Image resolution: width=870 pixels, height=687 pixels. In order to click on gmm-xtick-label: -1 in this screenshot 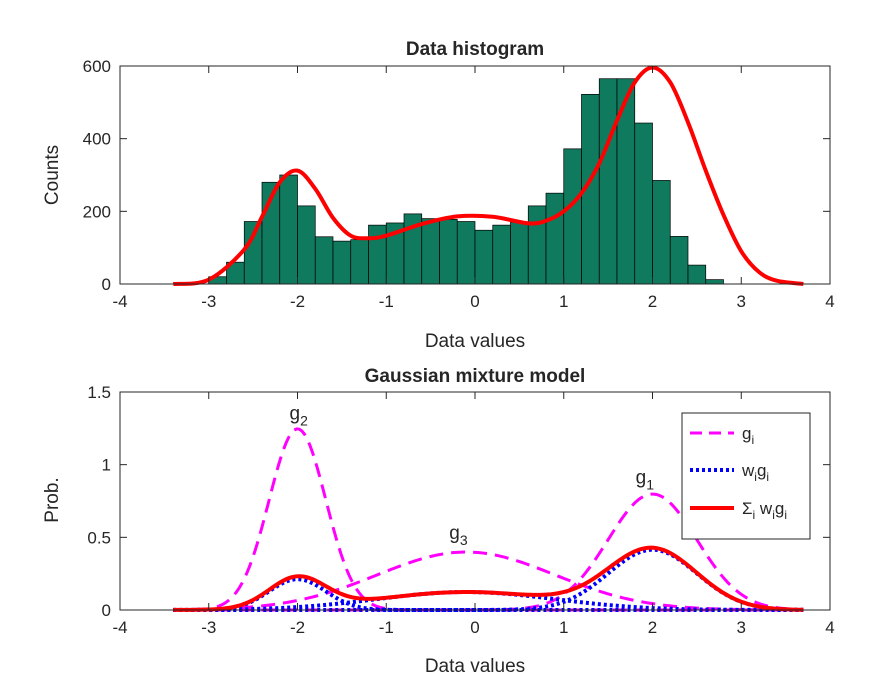, I will do `click(386, 627)`.